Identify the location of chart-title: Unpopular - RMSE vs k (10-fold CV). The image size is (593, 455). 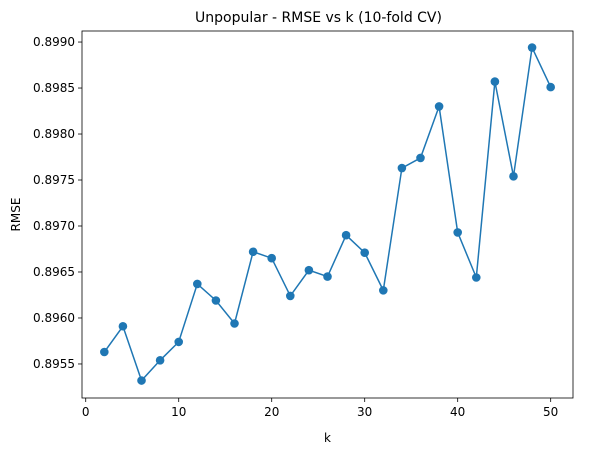
(318, 18).